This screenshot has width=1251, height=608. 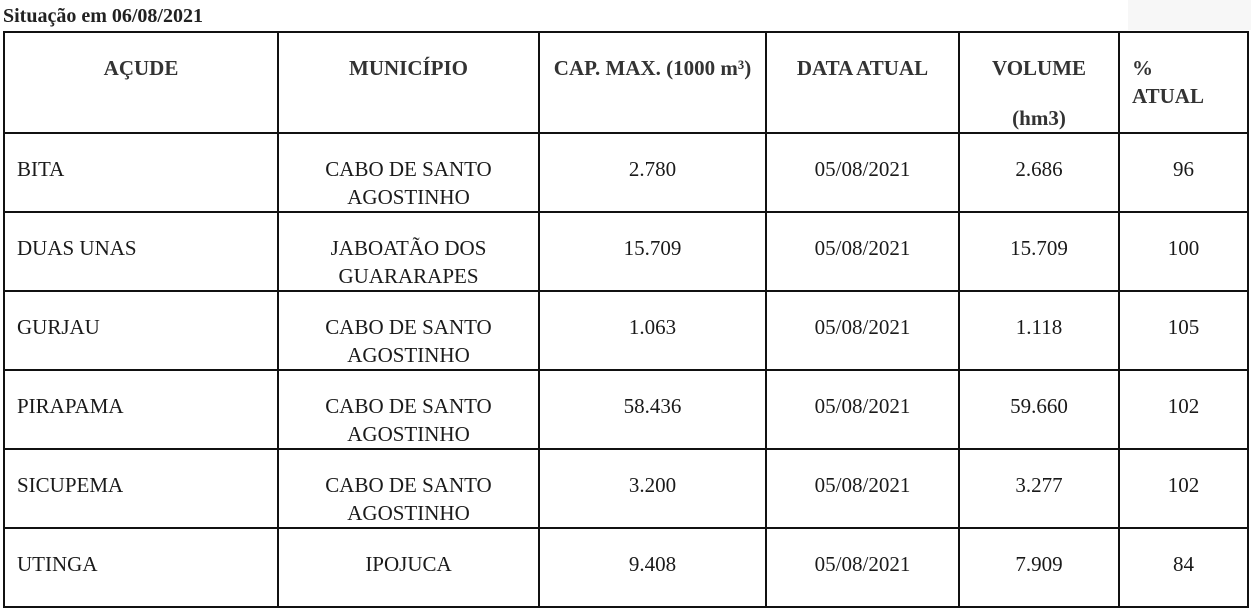 I want to click on cell-acude: BITA, so click(x=141, y=172).